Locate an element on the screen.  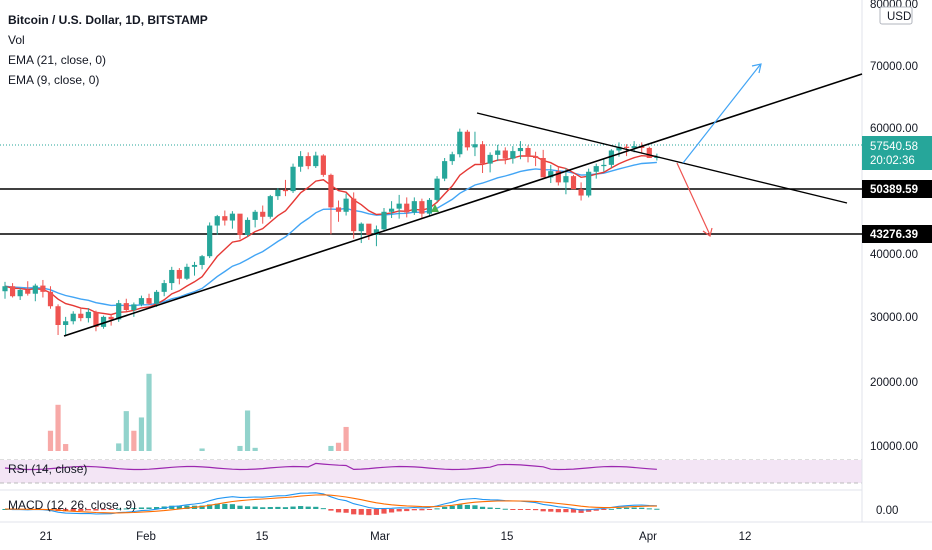
symbol-title: Bitcoin / U.S. Dollar, 1D, BITSTAMP is located at coordinates (108, 20).